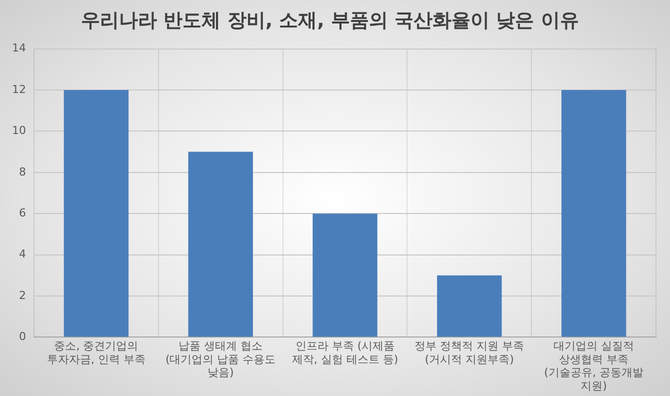 Image resolution: width=670 pixels, height=396 pixels. I want to click on y-tick-label: 0, so click(22, 337).